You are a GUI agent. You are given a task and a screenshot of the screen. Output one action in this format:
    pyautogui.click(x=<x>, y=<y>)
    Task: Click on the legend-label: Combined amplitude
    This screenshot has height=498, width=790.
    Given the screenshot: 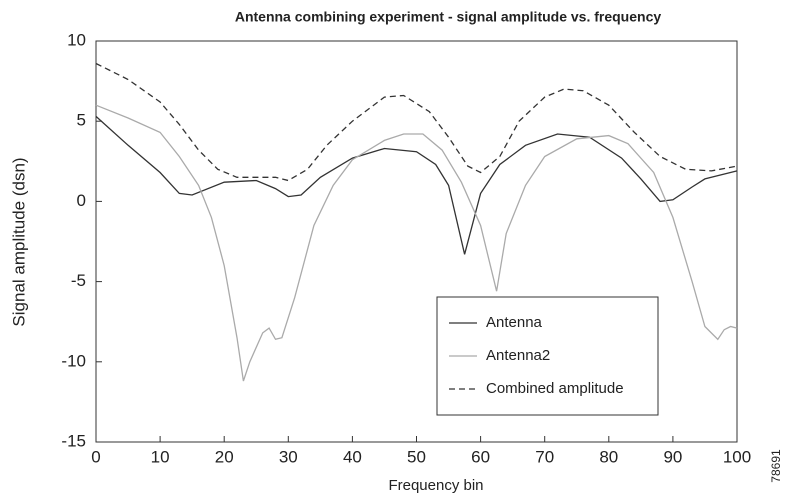 What is the action you would take?
    pyautogui.click(x=555, y=388)
    